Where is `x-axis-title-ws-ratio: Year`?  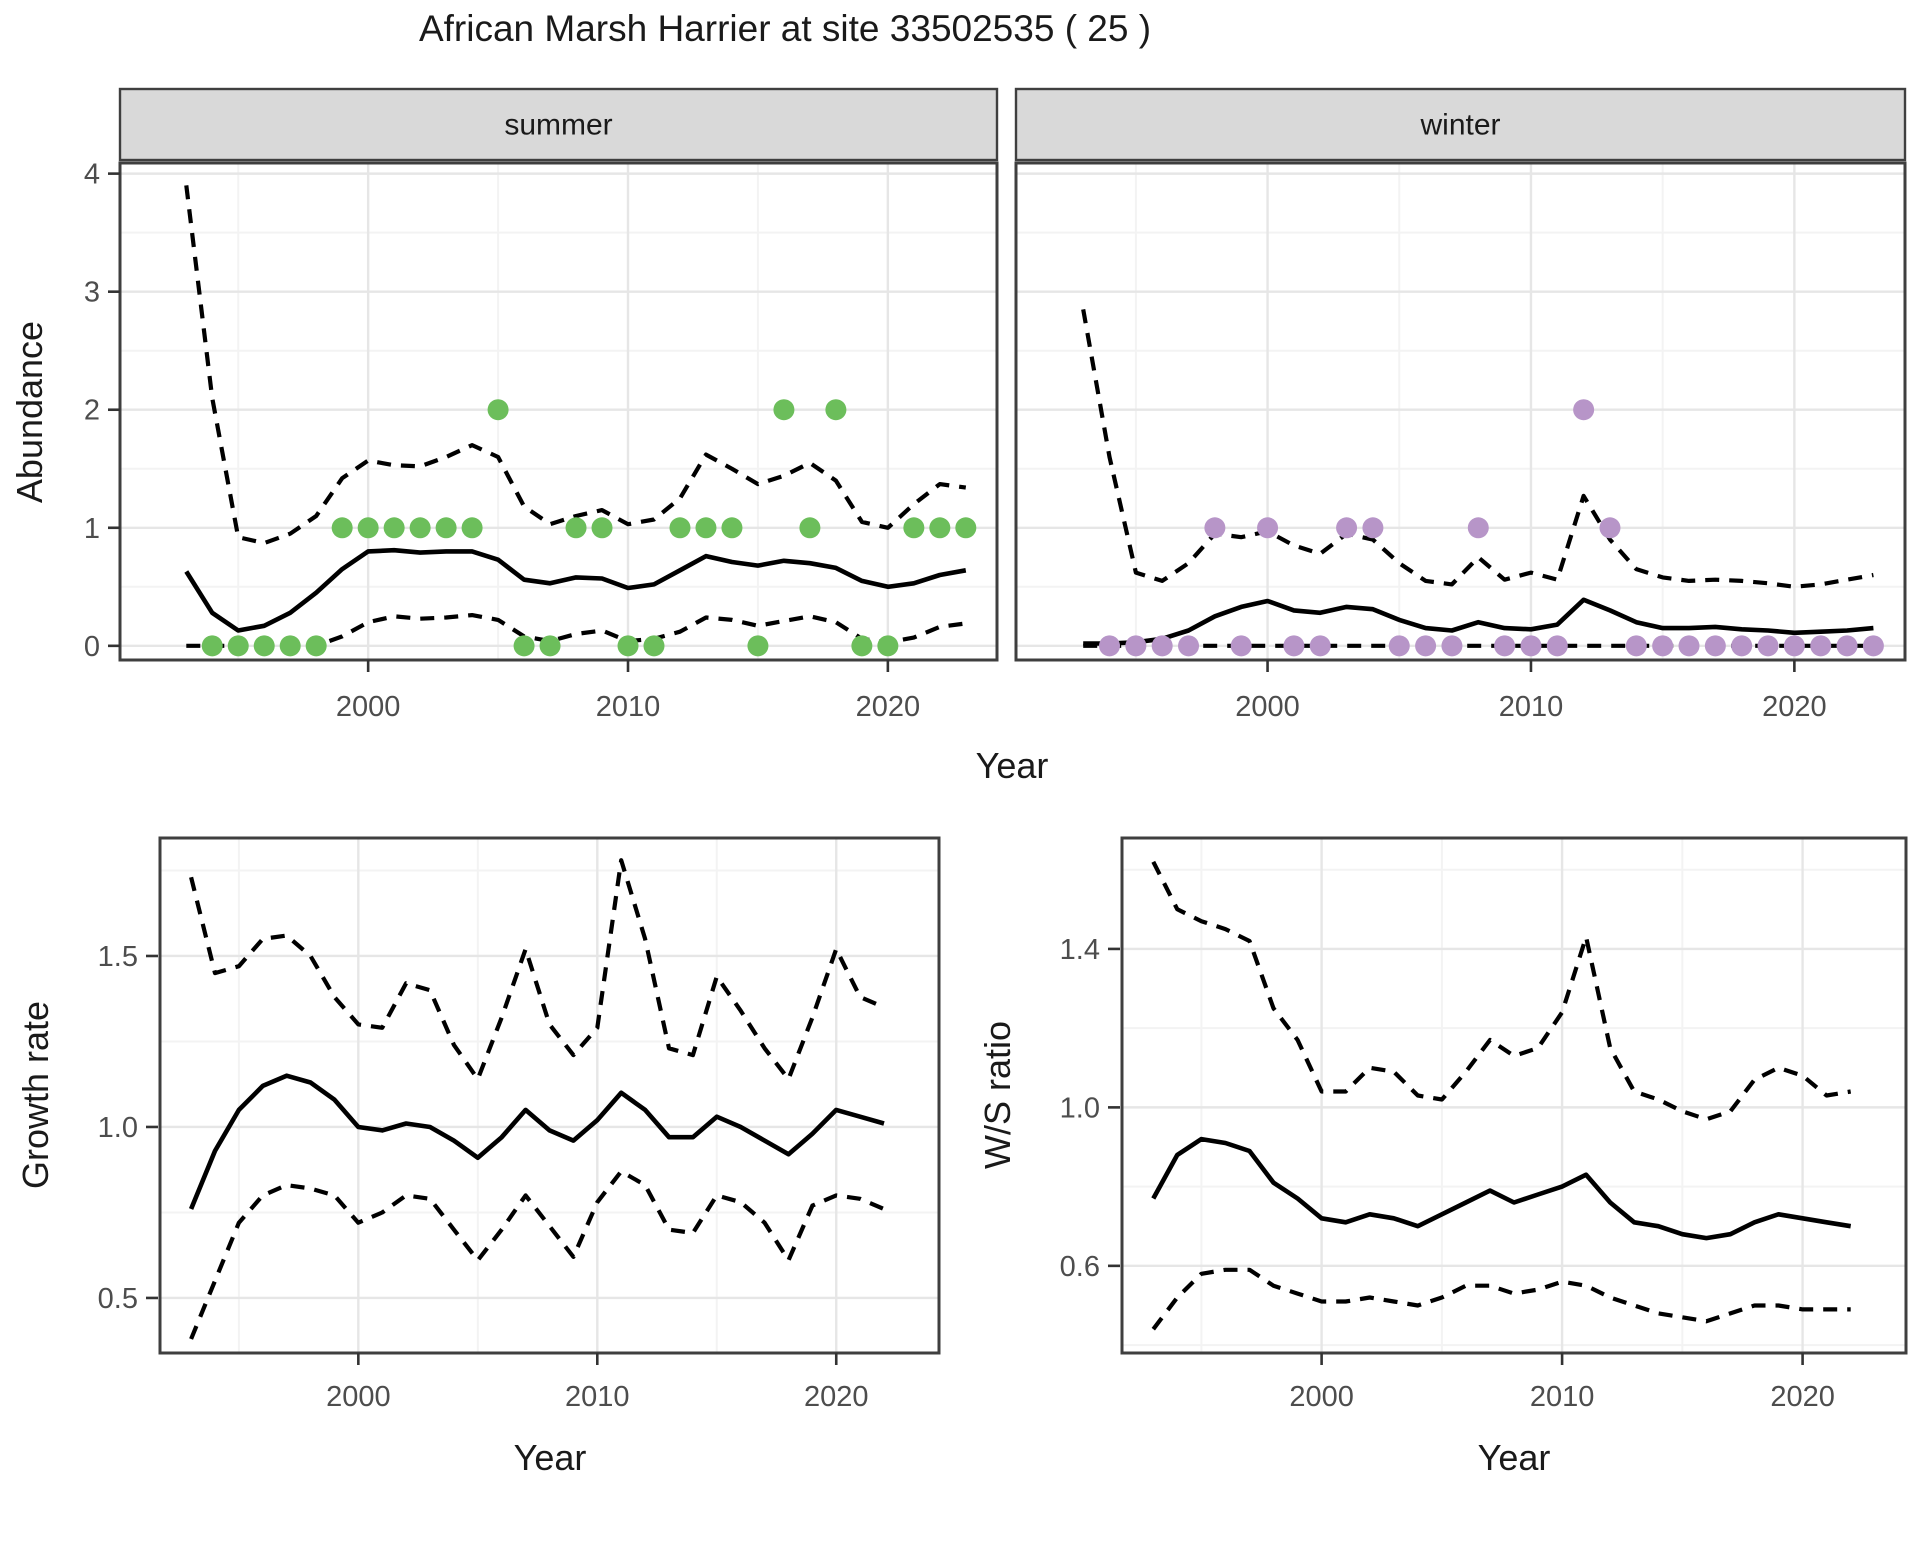 x-axis-title-ws-ratio: Year is located at coordinates (1514, 1457).